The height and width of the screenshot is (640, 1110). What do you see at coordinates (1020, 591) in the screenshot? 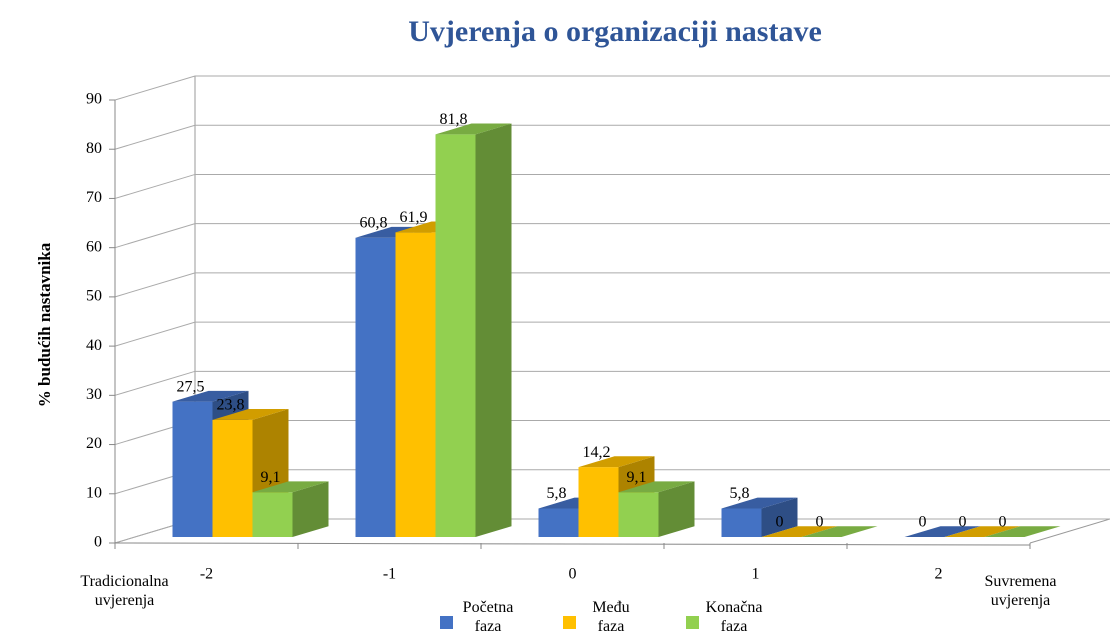
I see `annotation: Suvremena uvjerenja` at bounding box center [1020, 591].